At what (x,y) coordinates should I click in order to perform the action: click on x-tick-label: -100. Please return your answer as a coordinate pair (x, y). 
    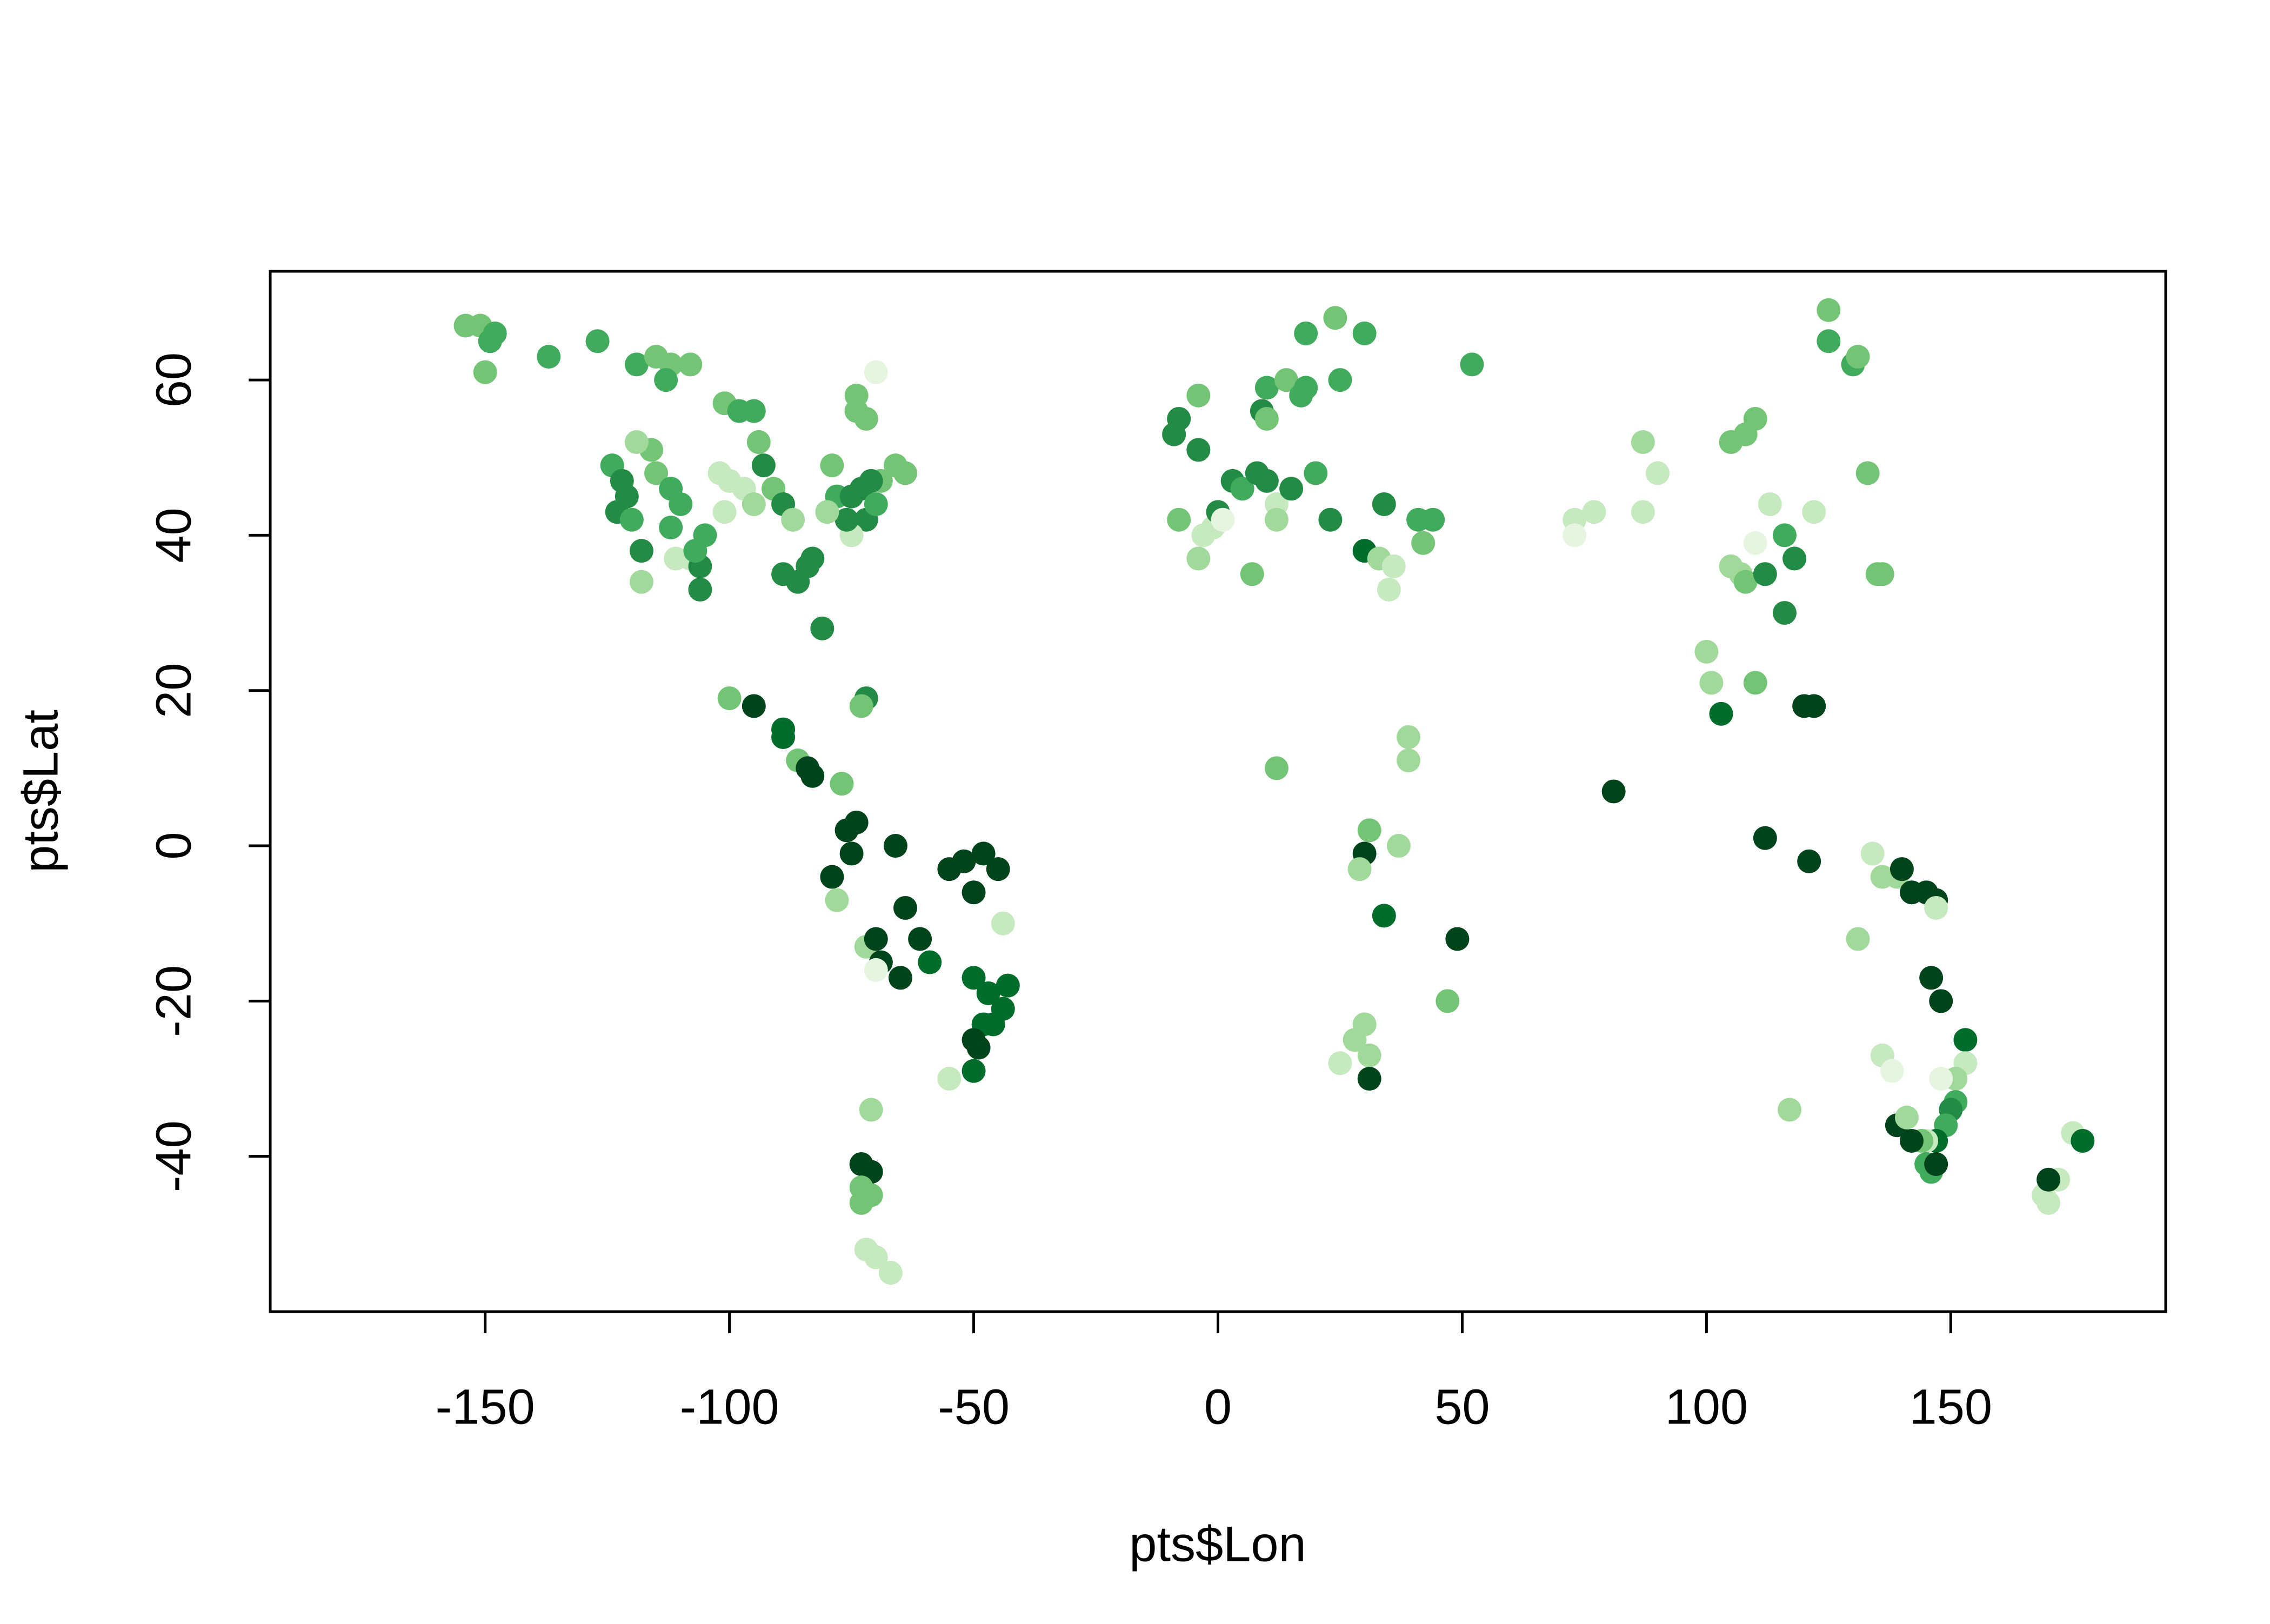
    Looking at the image, I should click on (729, 1406).